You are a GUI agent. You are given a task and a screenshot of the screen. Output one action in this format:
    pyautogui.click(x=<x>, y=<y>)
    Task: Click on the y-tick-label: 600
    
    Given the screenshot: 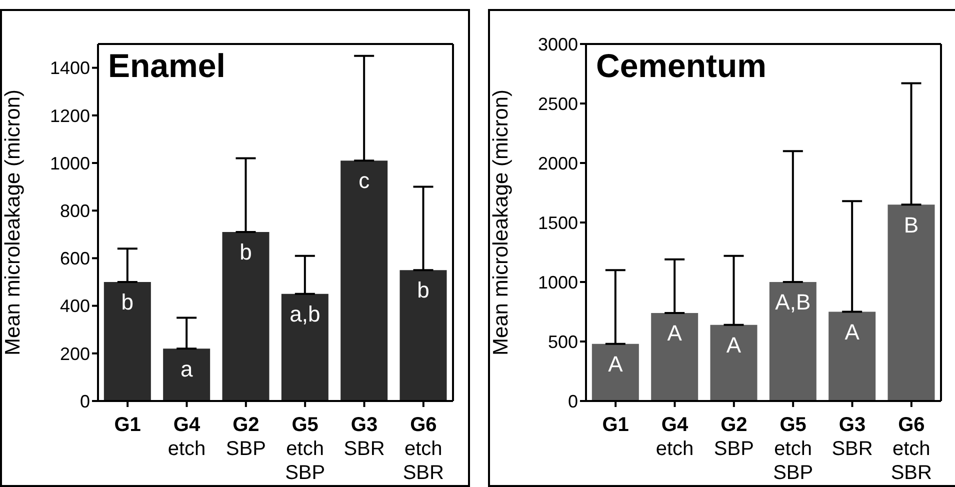 What is the action you would take?
    pyautogui.click(x=75, y=258)
    